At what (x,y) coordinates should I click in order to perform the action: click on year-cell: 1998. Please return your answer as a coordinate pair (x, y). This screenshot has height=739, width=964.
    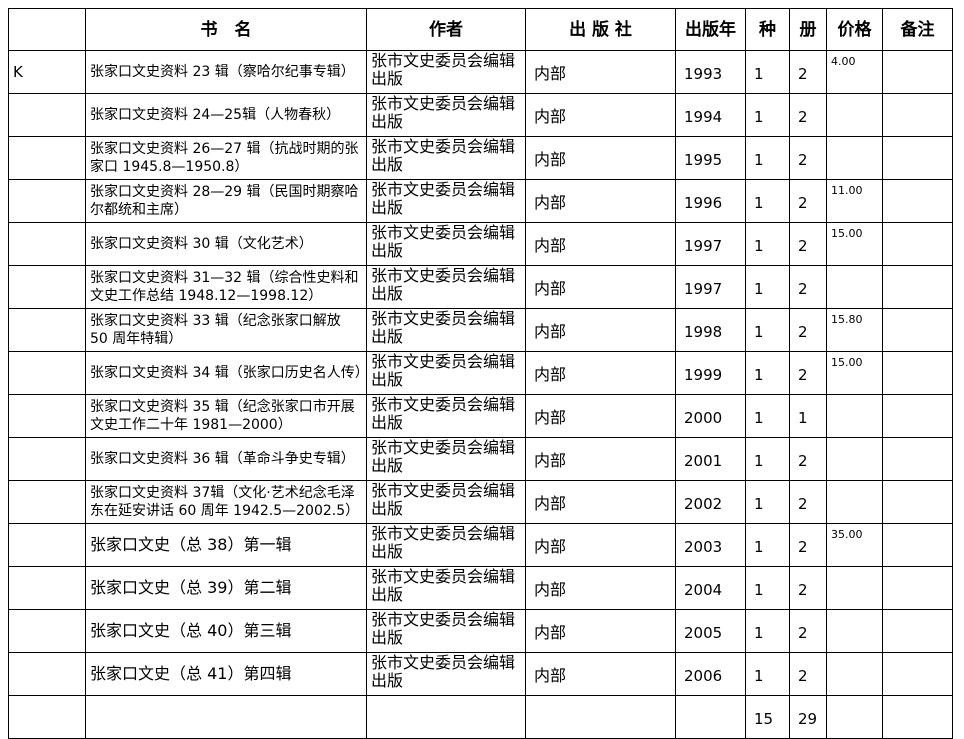
    Looking at the image, I should click on (710, 330).